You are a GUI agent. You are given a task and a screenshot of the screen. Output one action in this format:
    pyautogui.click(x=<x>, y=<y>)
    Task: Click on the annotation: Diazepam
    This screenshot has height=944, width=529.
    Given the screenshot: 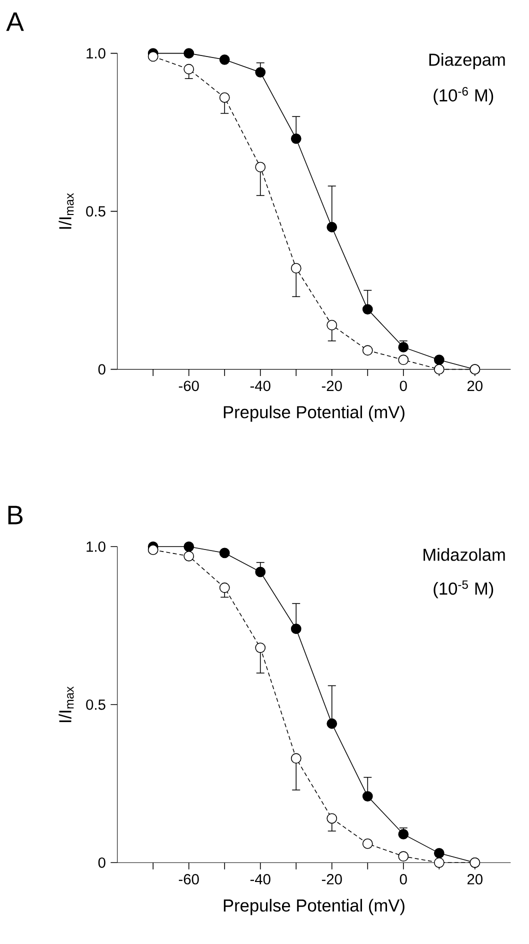 What is the action you would take?
    pyautogui.click(x=467, y=61)
    